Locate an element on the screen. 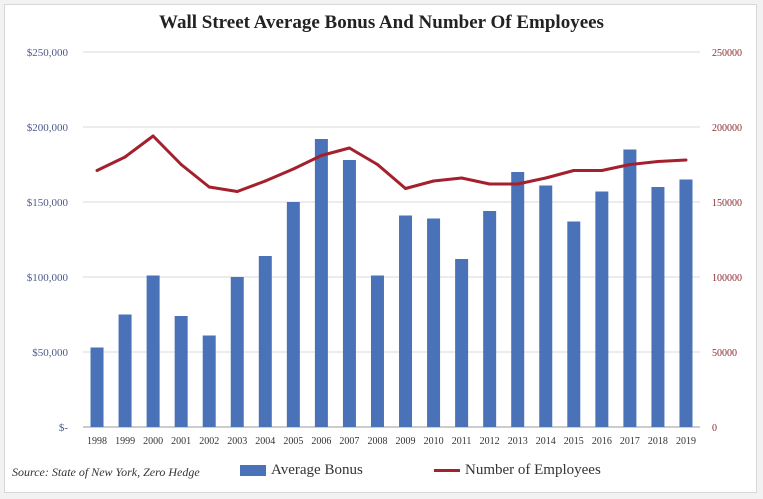 This screenshot has width=763, height=499. x-tick-label: 2010 is located at coordinates (434, 441).